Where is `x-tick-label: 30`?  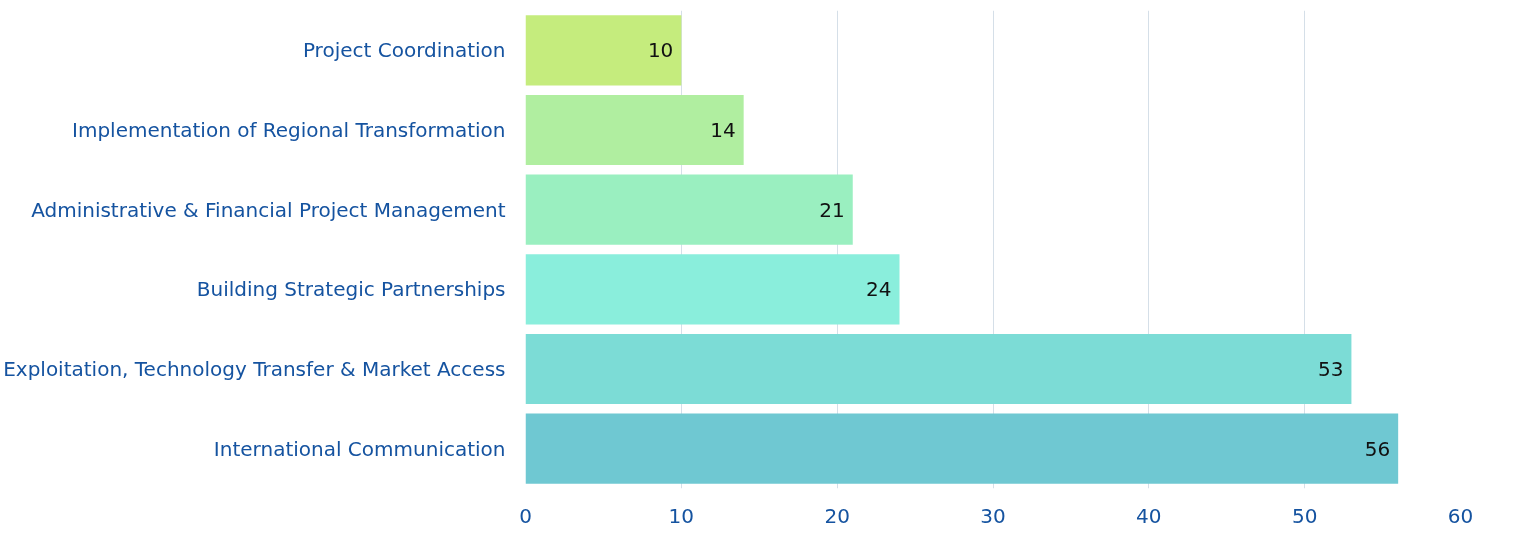
x-tick-label: 30 is located at coordinates (993, 515).